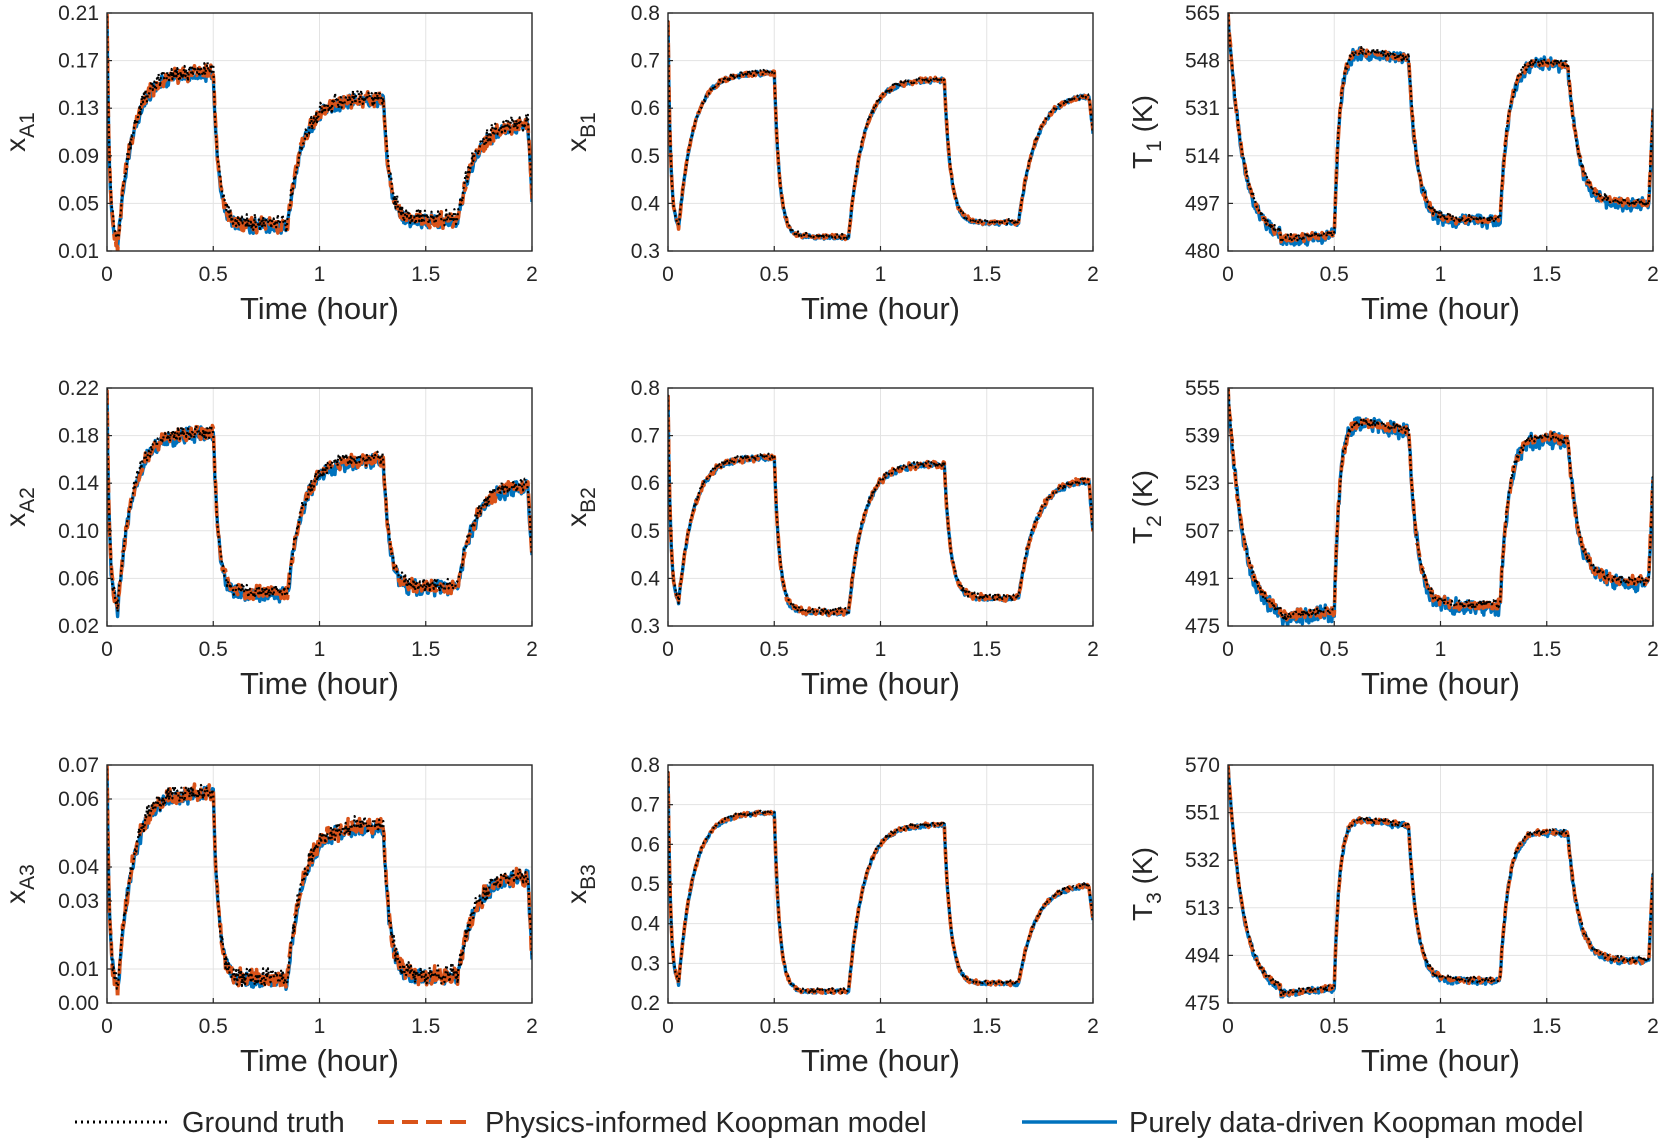 This screenshot has height=1148, width=1661. What do you see at coordinates (1142, 160) in the screenshot?
I see `ylabel-main-T1: T` at bounding box center [1142, 160].